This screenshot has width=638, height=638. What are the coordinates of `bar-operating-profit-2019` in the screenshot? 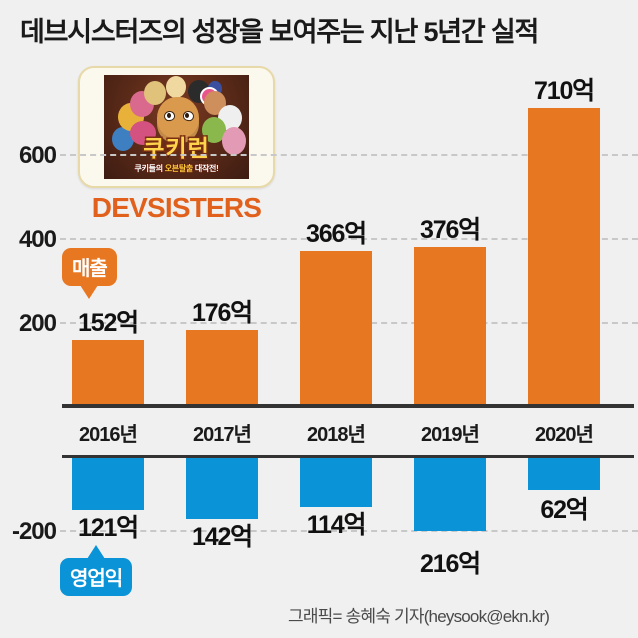 It's located at (450, 494).